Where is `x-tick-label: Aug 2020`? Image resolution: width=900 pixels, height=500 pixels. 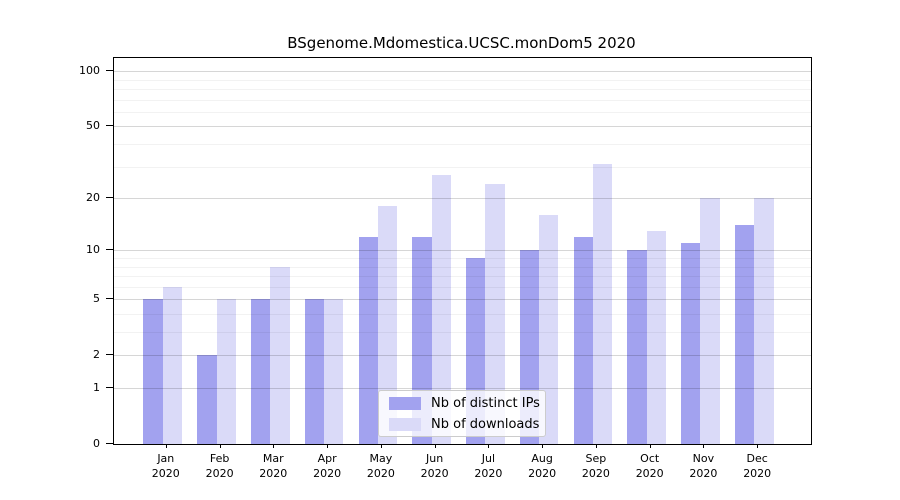 x-tick-label: Aug 2020 is located at coordinates (542, 466).